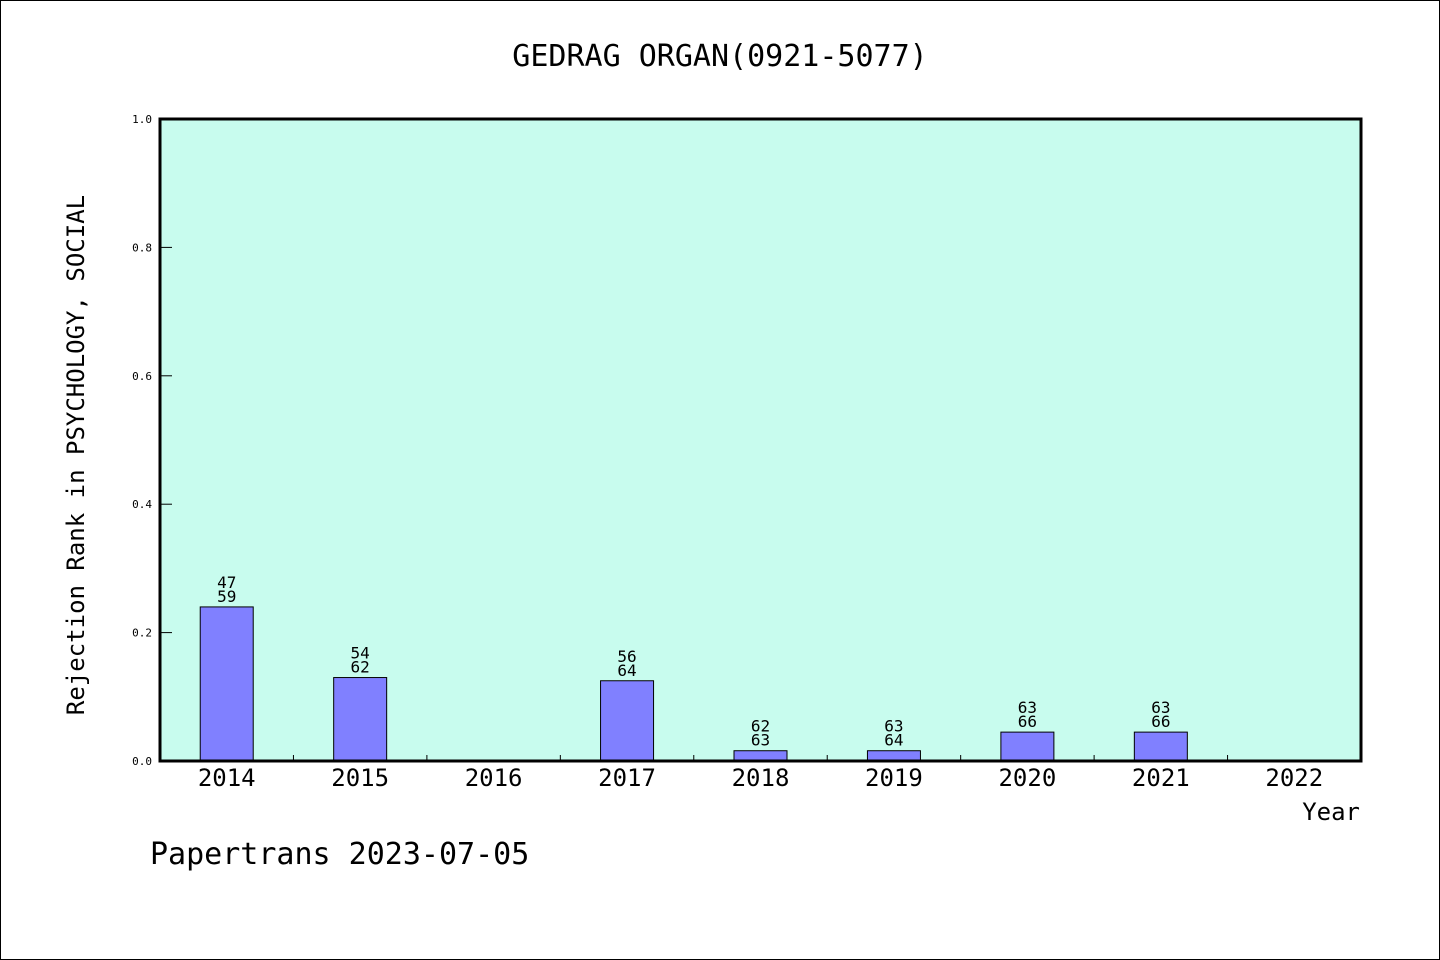  Describe the element at coordinates (1027, 778) in the screenshot. I see `x-tick-label: 2020` at that location.